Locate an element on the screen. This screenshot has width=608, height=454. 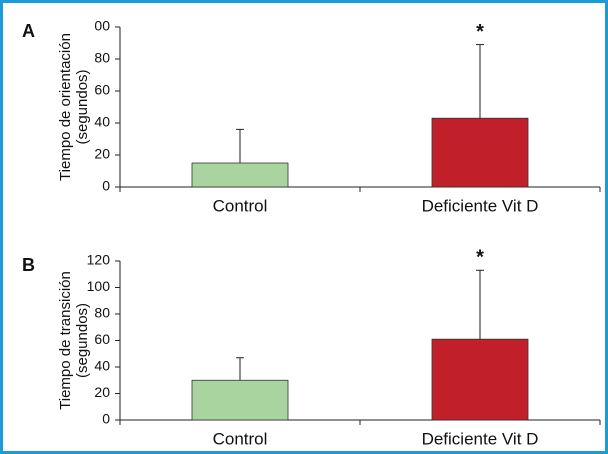
panel-label: A is located at coordinates (28, 31).